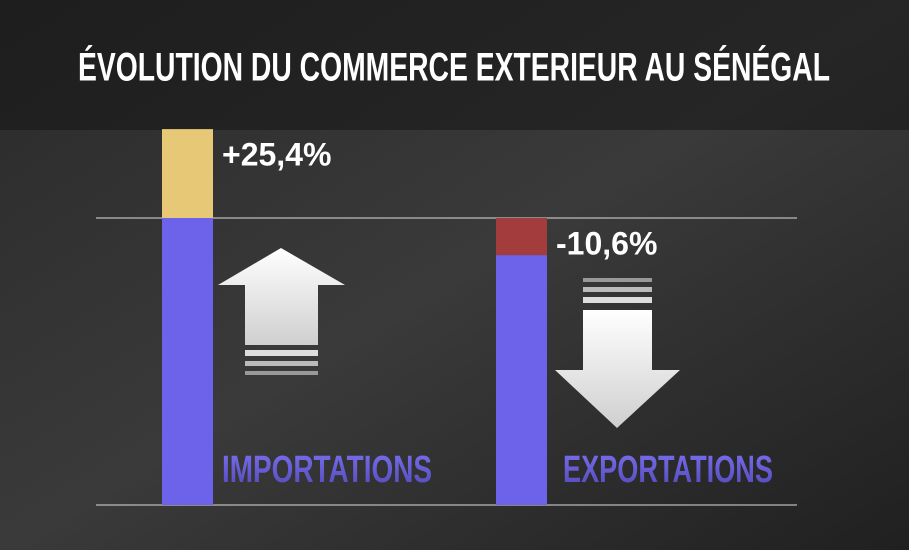  What do you see at coordinates (276, 155) in the screenshot?
I see `value-label: +25,4%` at bounding box center [276, 155].